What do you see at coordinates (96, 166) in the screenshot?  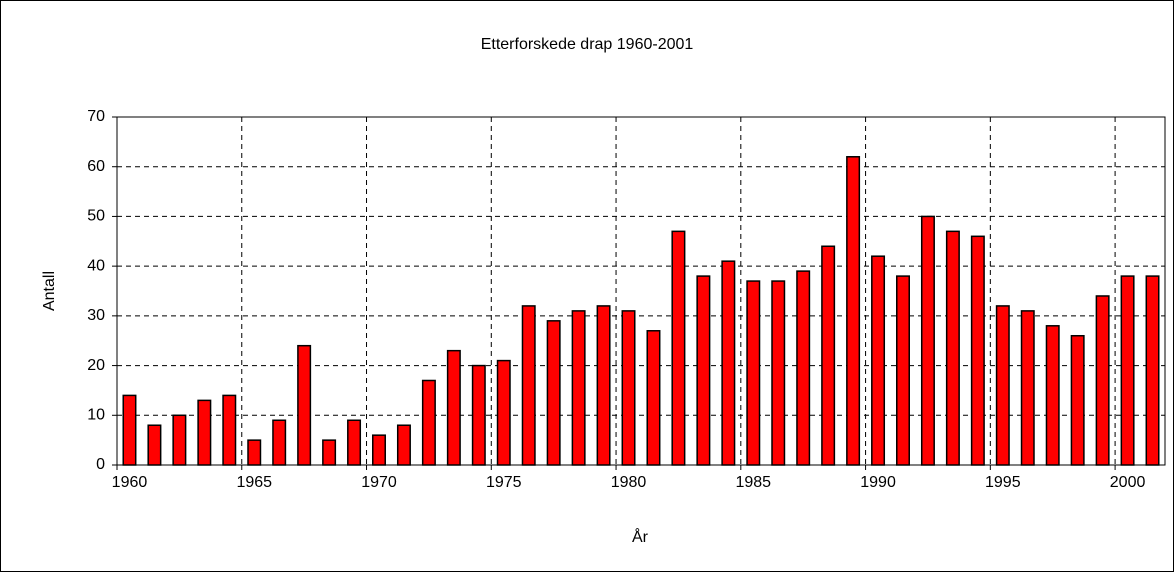 I see `y-tick-label: 60` at bounding box center [96, 166].